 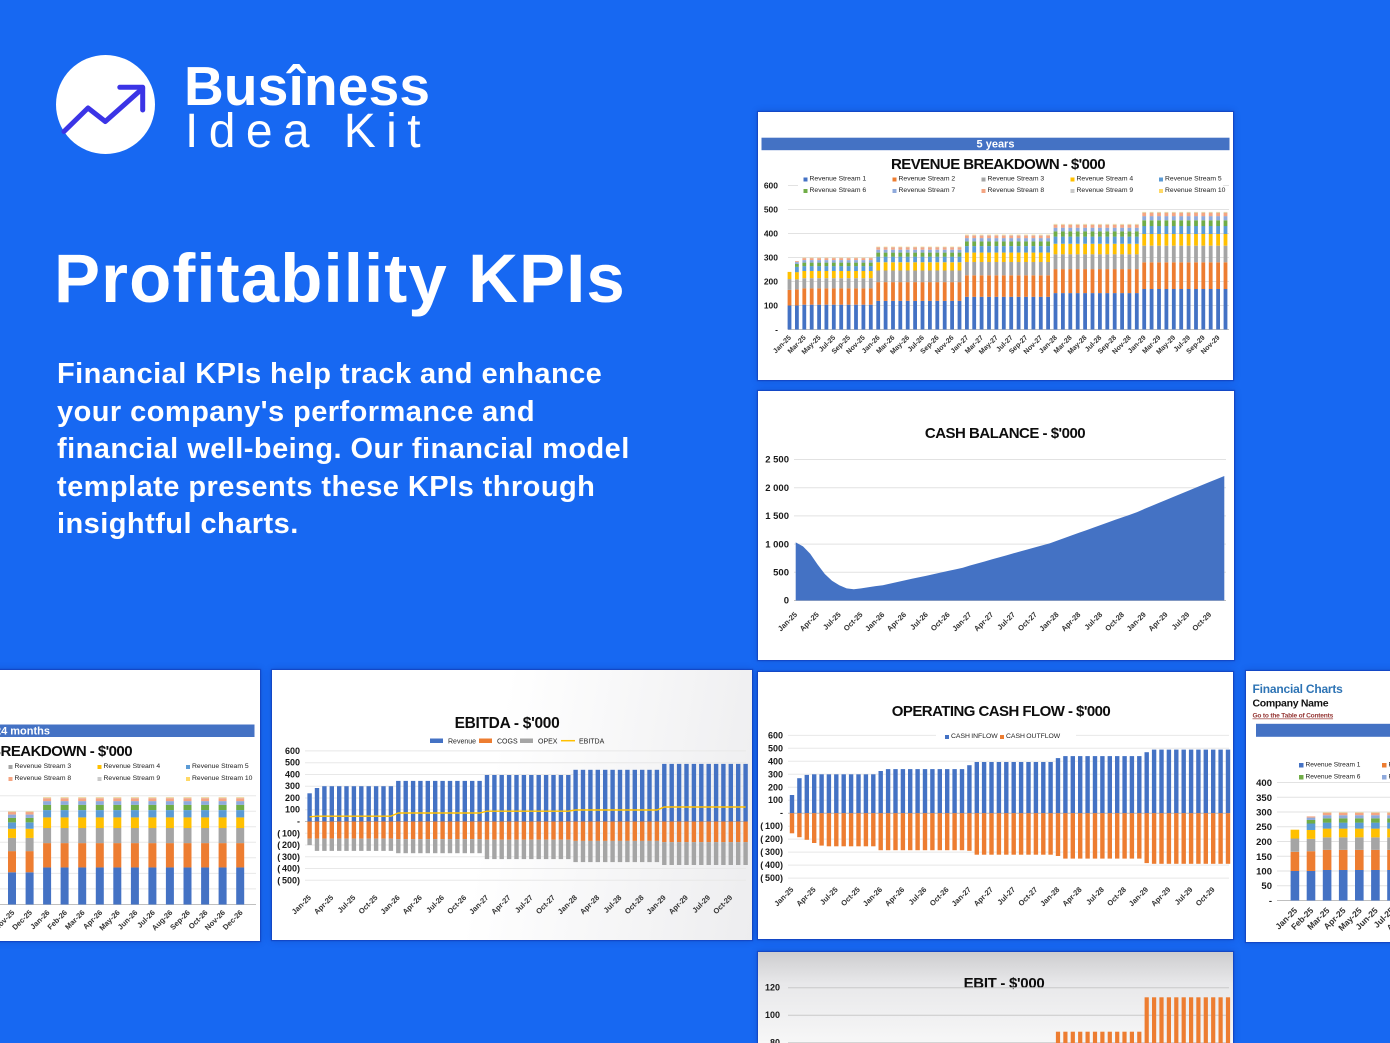 What do you see at coordinates (288, 833) in the screenshot?
I see `svg-text: ( 100)` at bounding box center [288, 833].